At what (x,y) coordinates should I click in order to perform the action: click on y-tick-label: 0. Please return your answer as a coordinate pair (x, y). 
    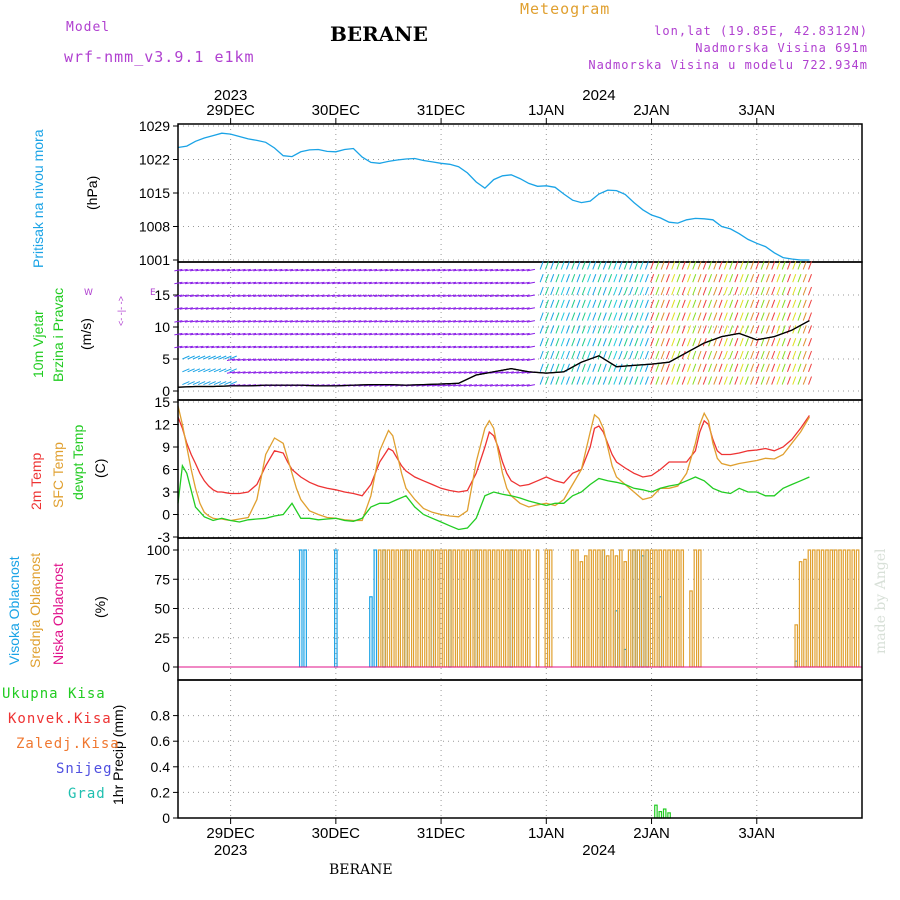
    Looking at the image, I should click on (166, 515).